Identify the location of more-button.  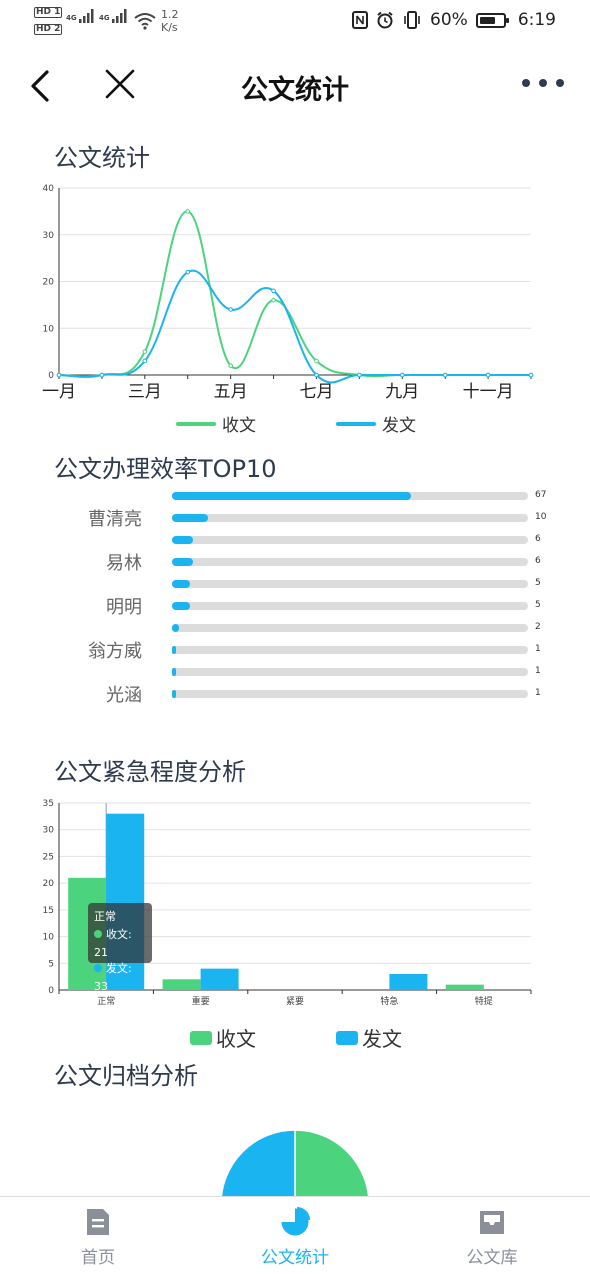
(543, 83).